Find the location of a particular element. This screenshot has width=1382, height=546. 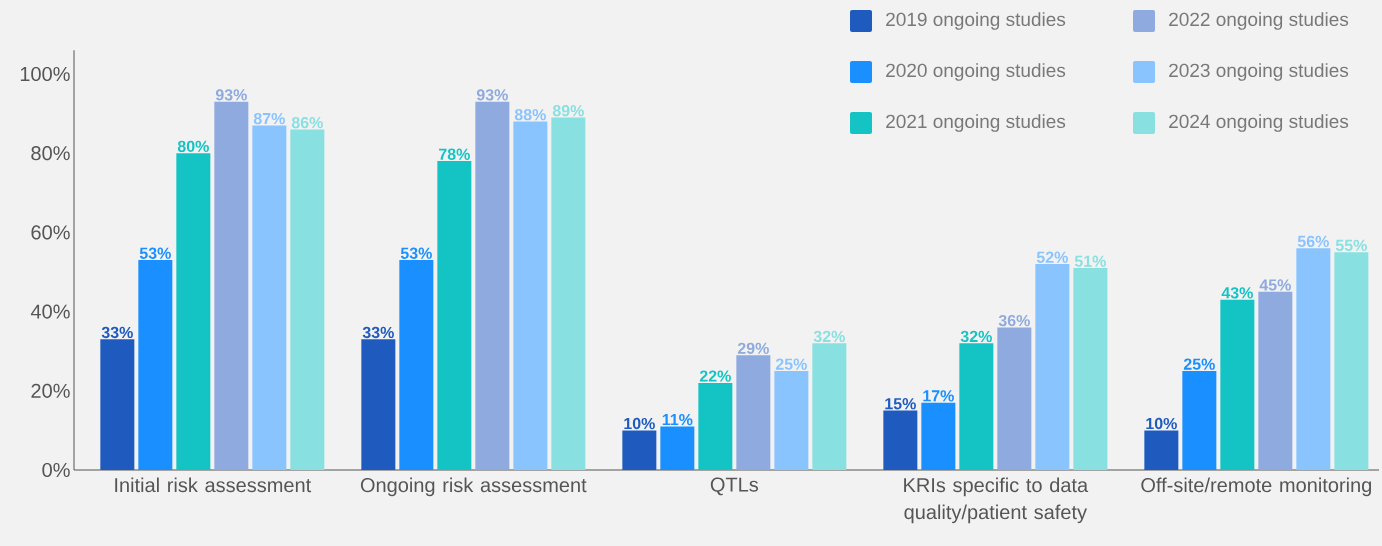

data-label: 15% is located at coordinates (900, 404).